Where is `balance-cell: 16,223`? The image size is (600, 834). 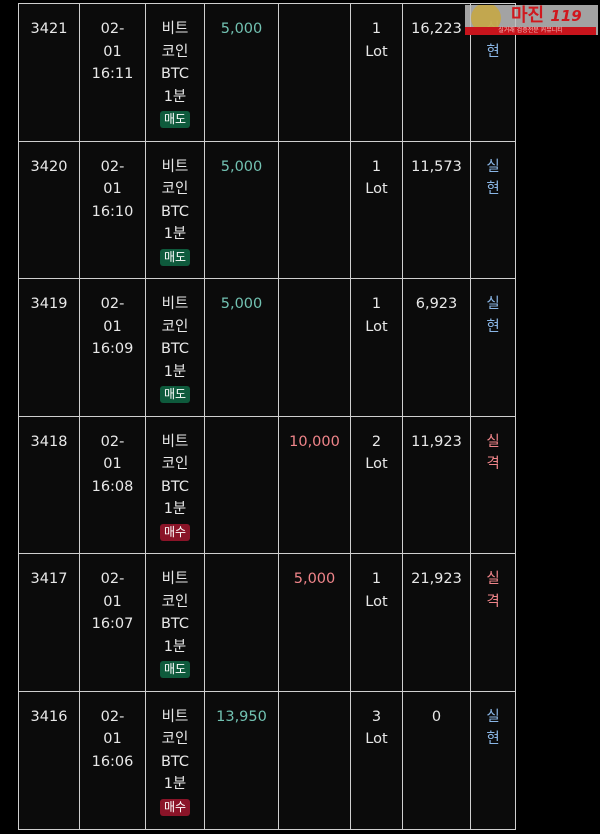
balance-cell: 16,223 is located at coordinates (436, 72).